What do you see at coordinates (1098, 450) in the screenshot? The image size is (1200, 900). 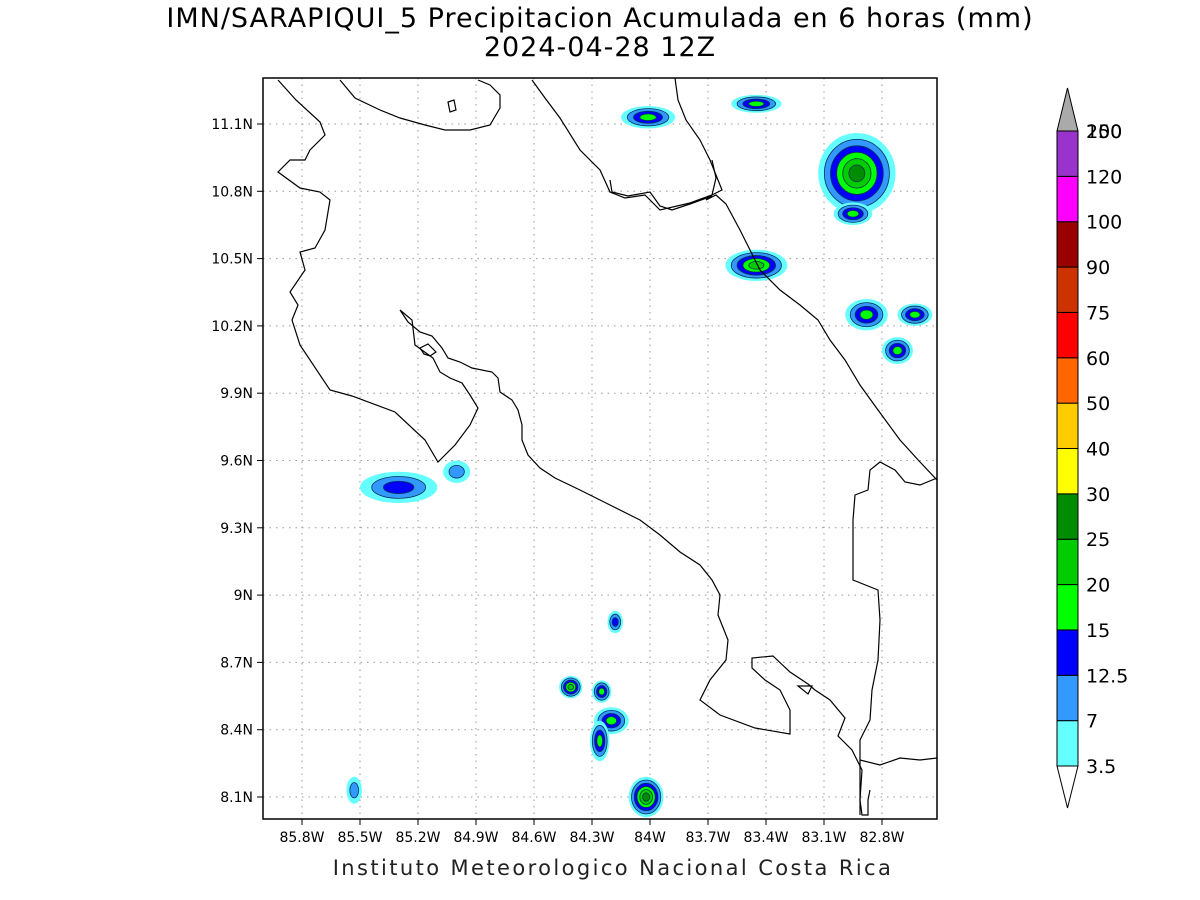 I see `legend-label: 40` at bounding box center [1098, 450].